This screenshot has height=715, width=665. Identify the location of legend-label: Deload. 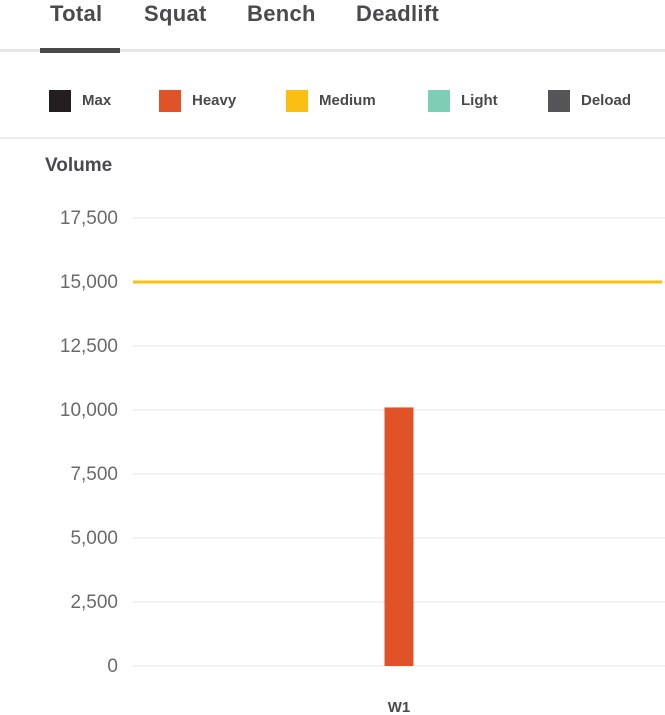
(606, 100).